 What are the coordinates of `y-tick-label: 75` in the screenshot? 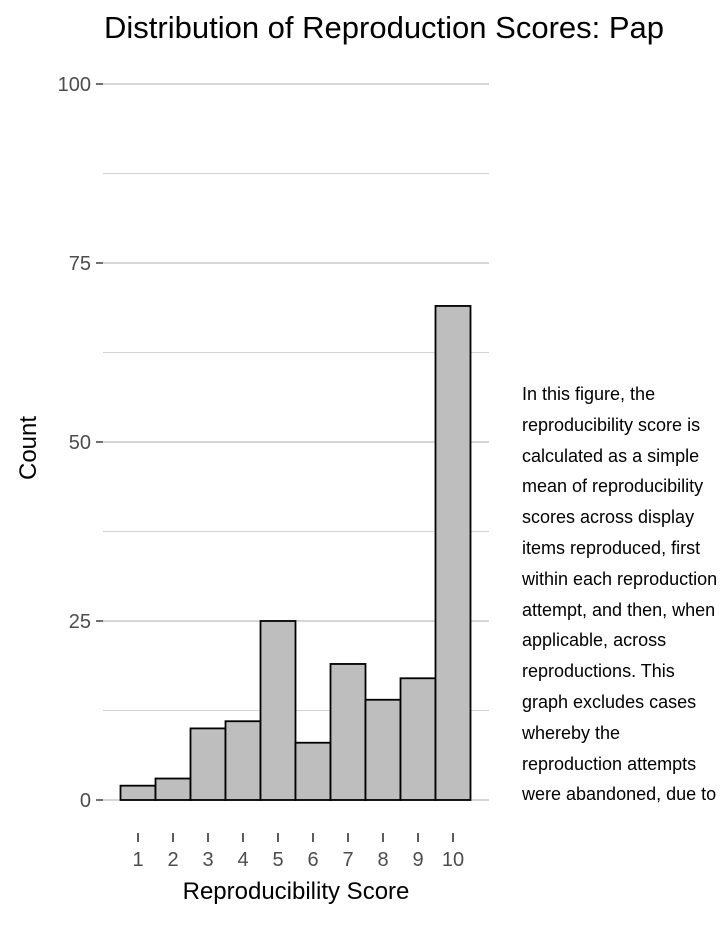 It's located at (80, 264).